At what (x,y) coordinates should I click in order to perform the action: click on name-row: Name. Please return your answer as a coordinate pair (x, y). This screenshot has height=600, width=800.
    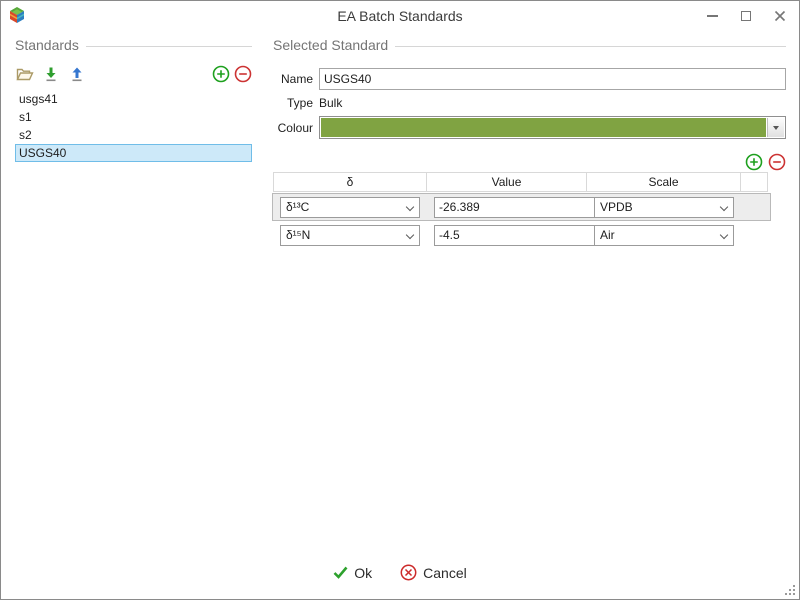
    Looking at the image, I should click on (529, 79).